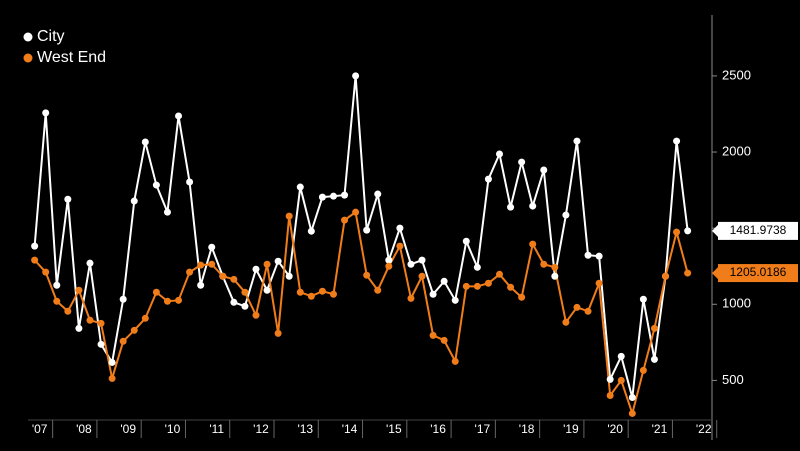 This screenshot has width=800, height=451. I want to click on legend-label: West End, so click(71, 57).